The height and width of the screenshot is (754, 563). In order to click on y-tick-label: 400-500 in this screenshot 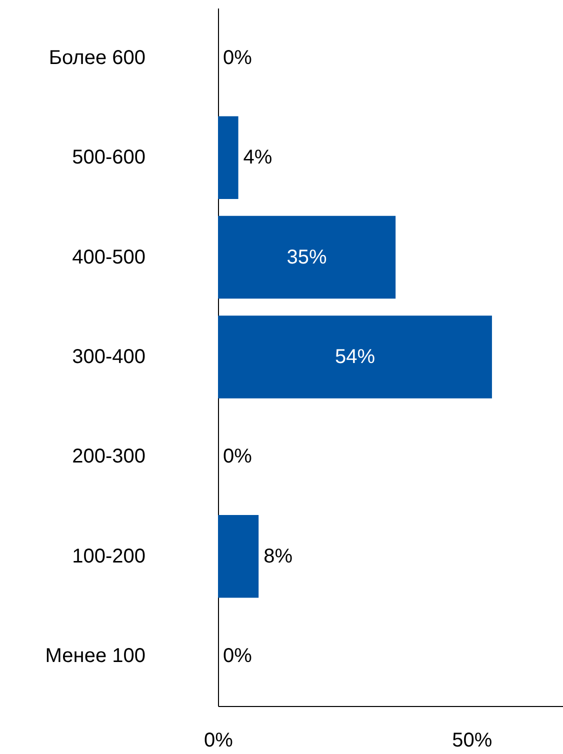, I will do `click(109, 257)`.